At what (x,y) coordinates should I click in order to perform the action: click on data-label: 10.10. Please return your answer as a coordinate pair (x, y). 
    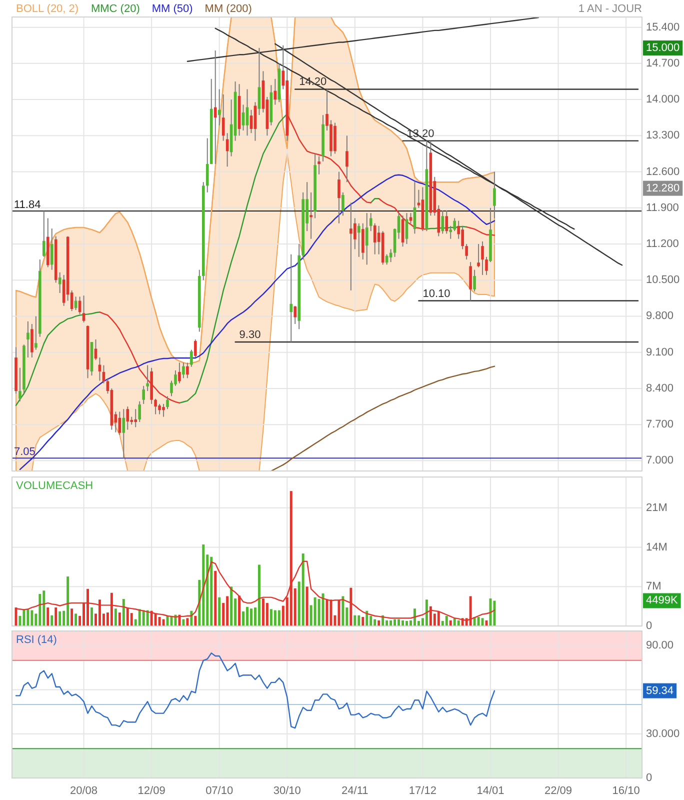
    Looking at the image, I should click on (436, 294).